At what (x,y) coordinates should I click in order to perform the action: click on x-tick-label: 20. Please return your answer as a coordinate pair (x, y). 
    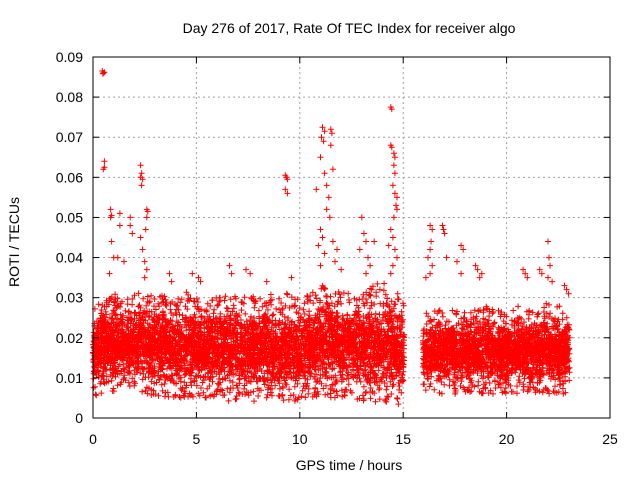
    Looking at the image, I should click on (507, 439).